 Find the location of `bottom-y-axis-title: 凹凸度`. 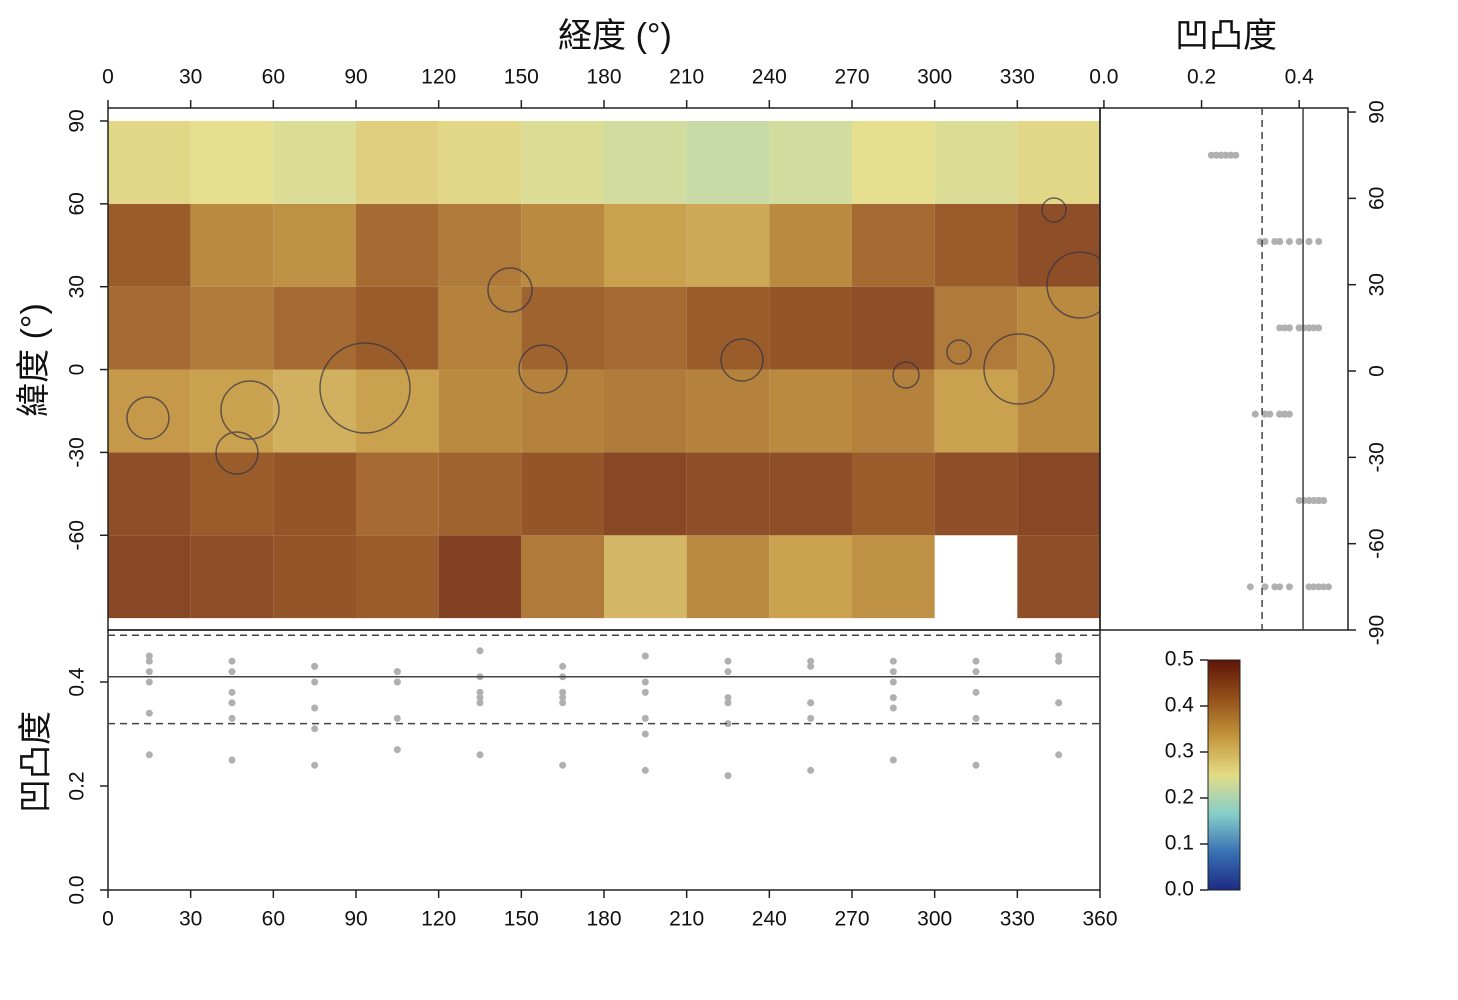

bottom-y-axis-title: 凹凸度 is located at coordinates (36, 762).